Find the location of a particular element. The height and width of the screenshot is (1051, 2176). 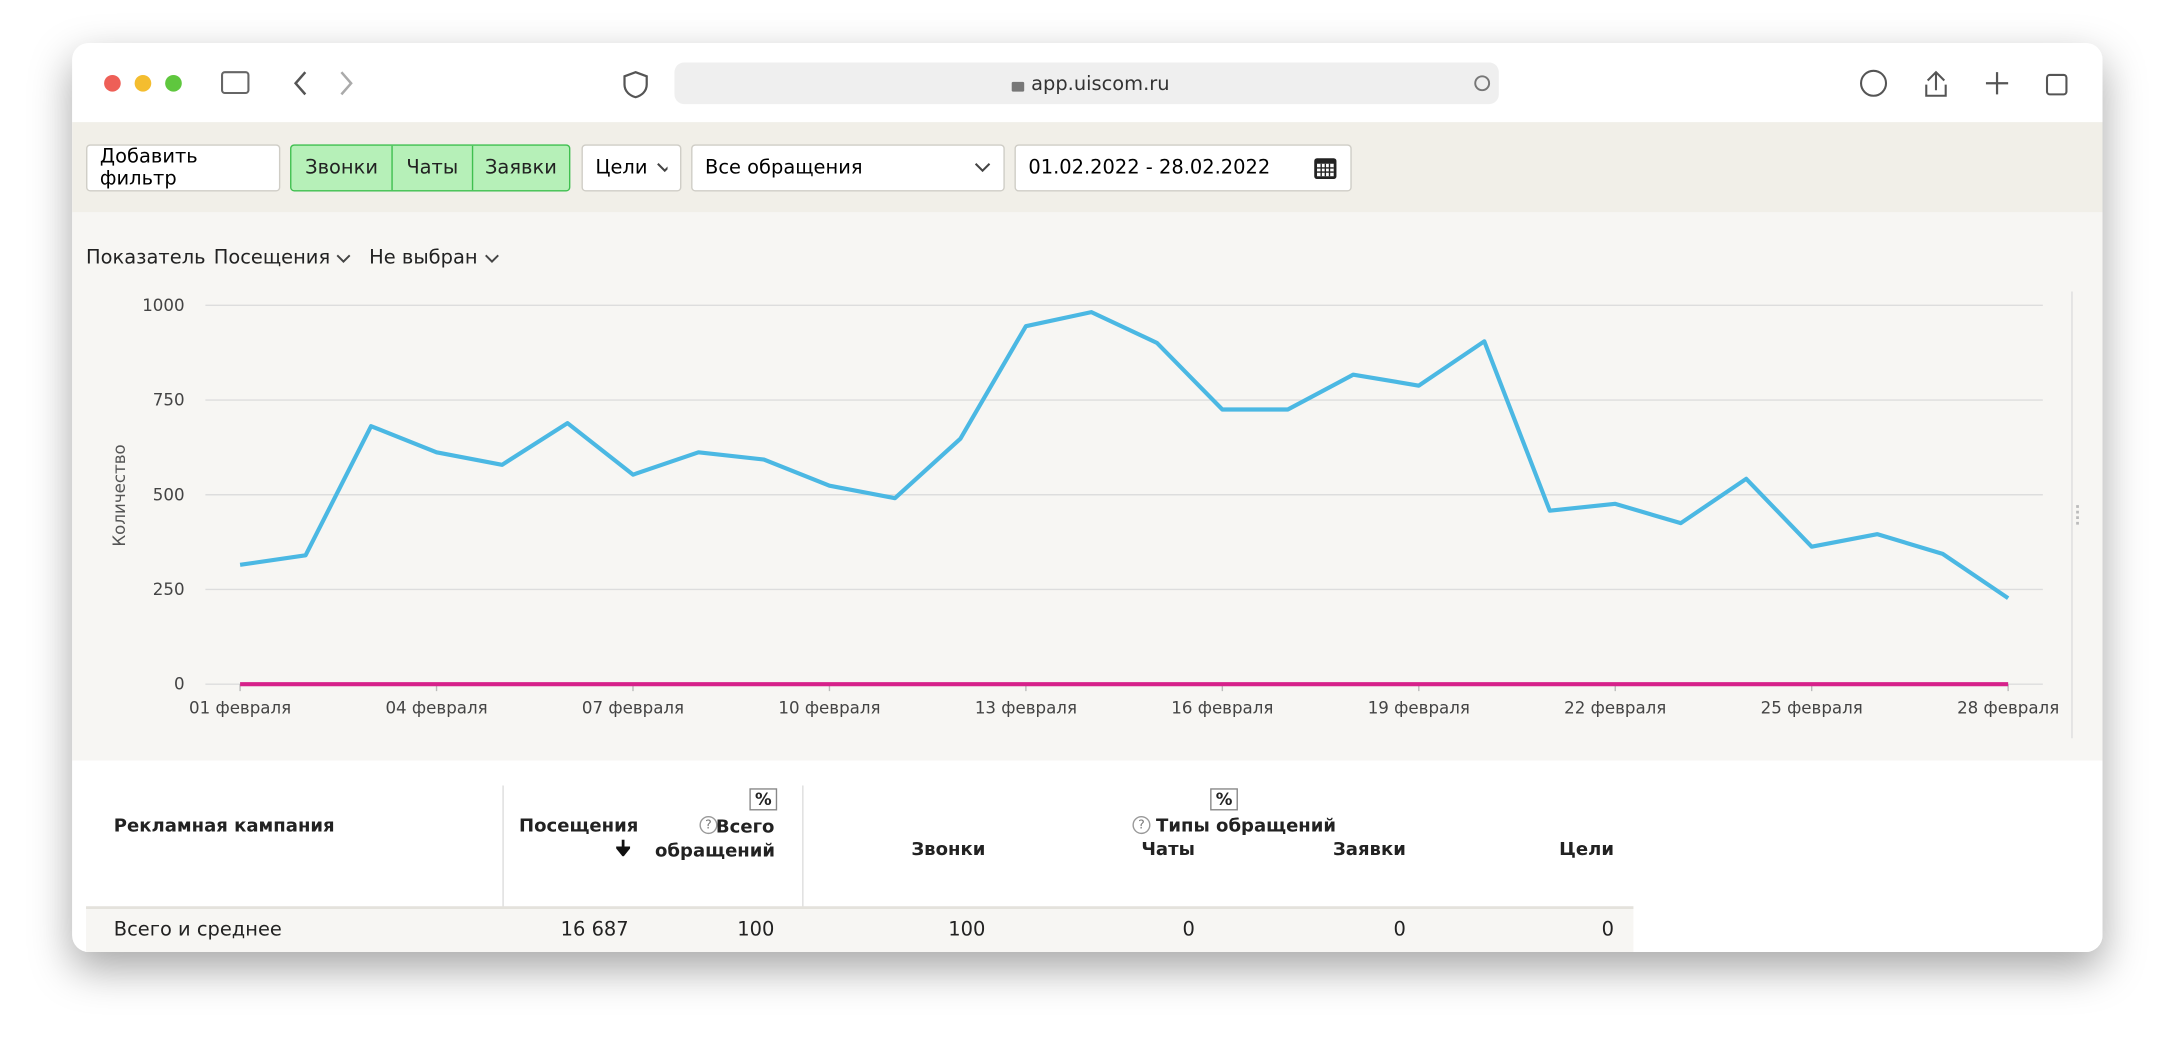

type-tabs: Звонки Чаты Заявки is located at coordinates (430, 168).